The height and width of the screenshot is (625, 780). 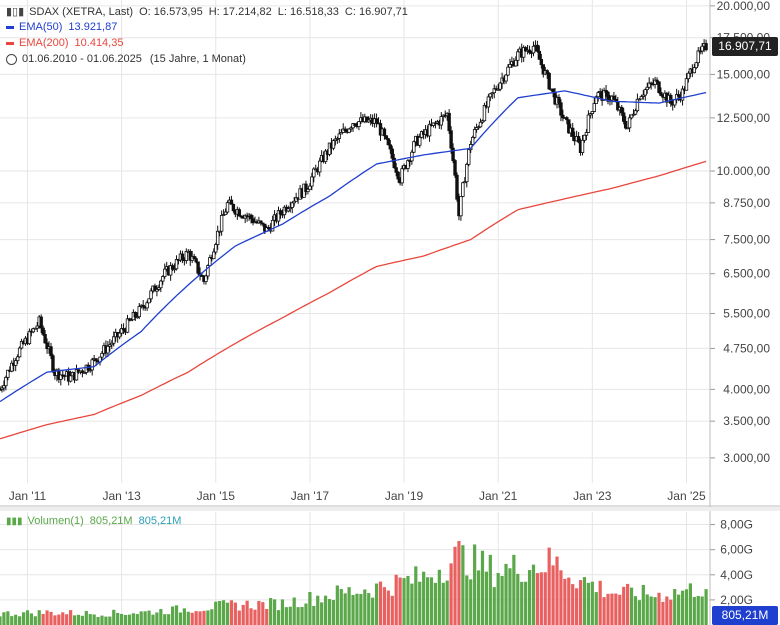 What do you see at coordinates (686, 496) in the screenshot?
I see `x-tick-label: Jan '25` at bounding box center [686, 496].